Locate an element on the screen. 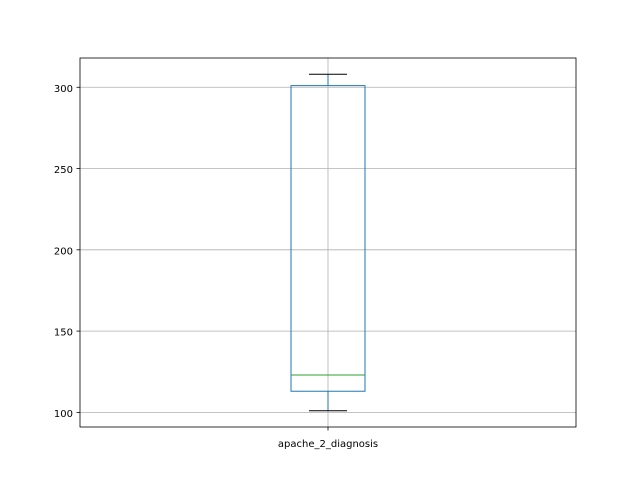  x-tick-label: apache_2_diagnosis is located at coordinates (328, 444).